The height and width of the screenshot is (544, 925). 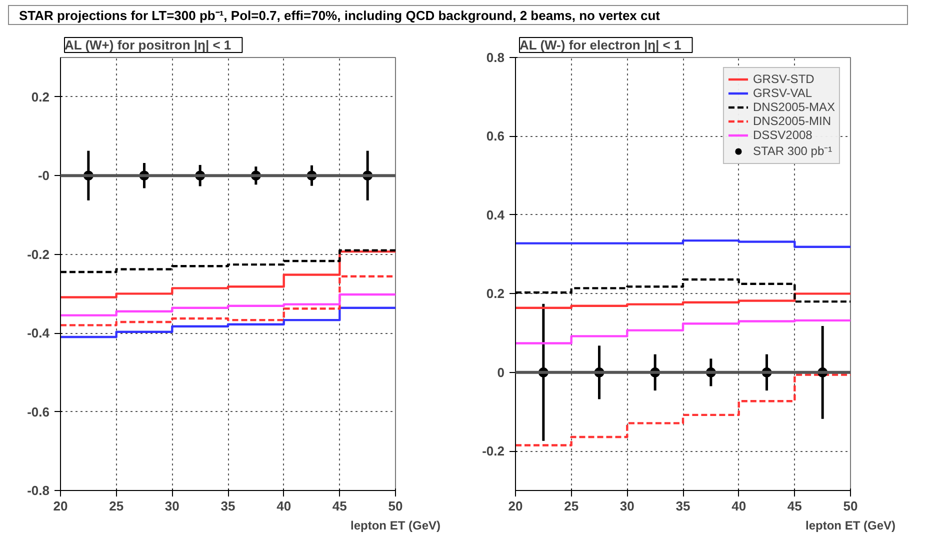 I want to click on y-tick-label: 0.4, so click(x=496, y=214).